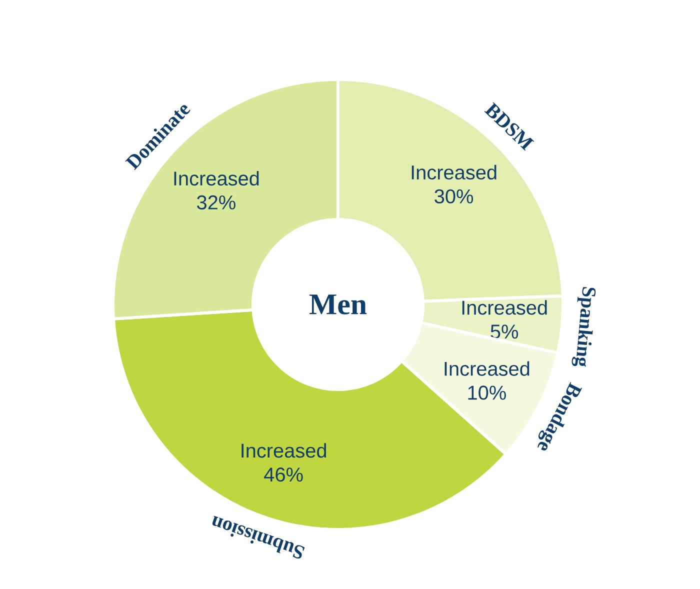  What do you see at coordinates (454, 184) in the screenshot?
I see `data-label: Increased 30%` at bounding box center [454, 184].